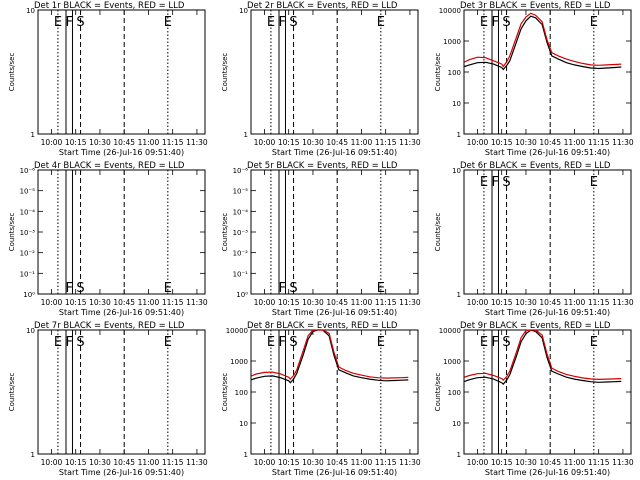 This screenshot has width=640, height=480. Describe the element at coordinates (535, 166) in the screenshot. I see `panel-title: Det 6r BLACK = Events, RED = LLD` at that location.